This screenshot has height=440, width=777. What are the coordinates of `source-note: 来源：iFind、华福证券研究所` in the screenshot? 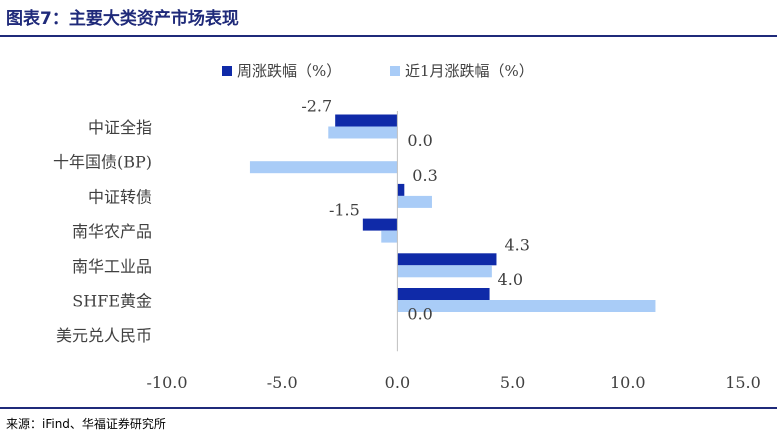 It's located at (86, 424).